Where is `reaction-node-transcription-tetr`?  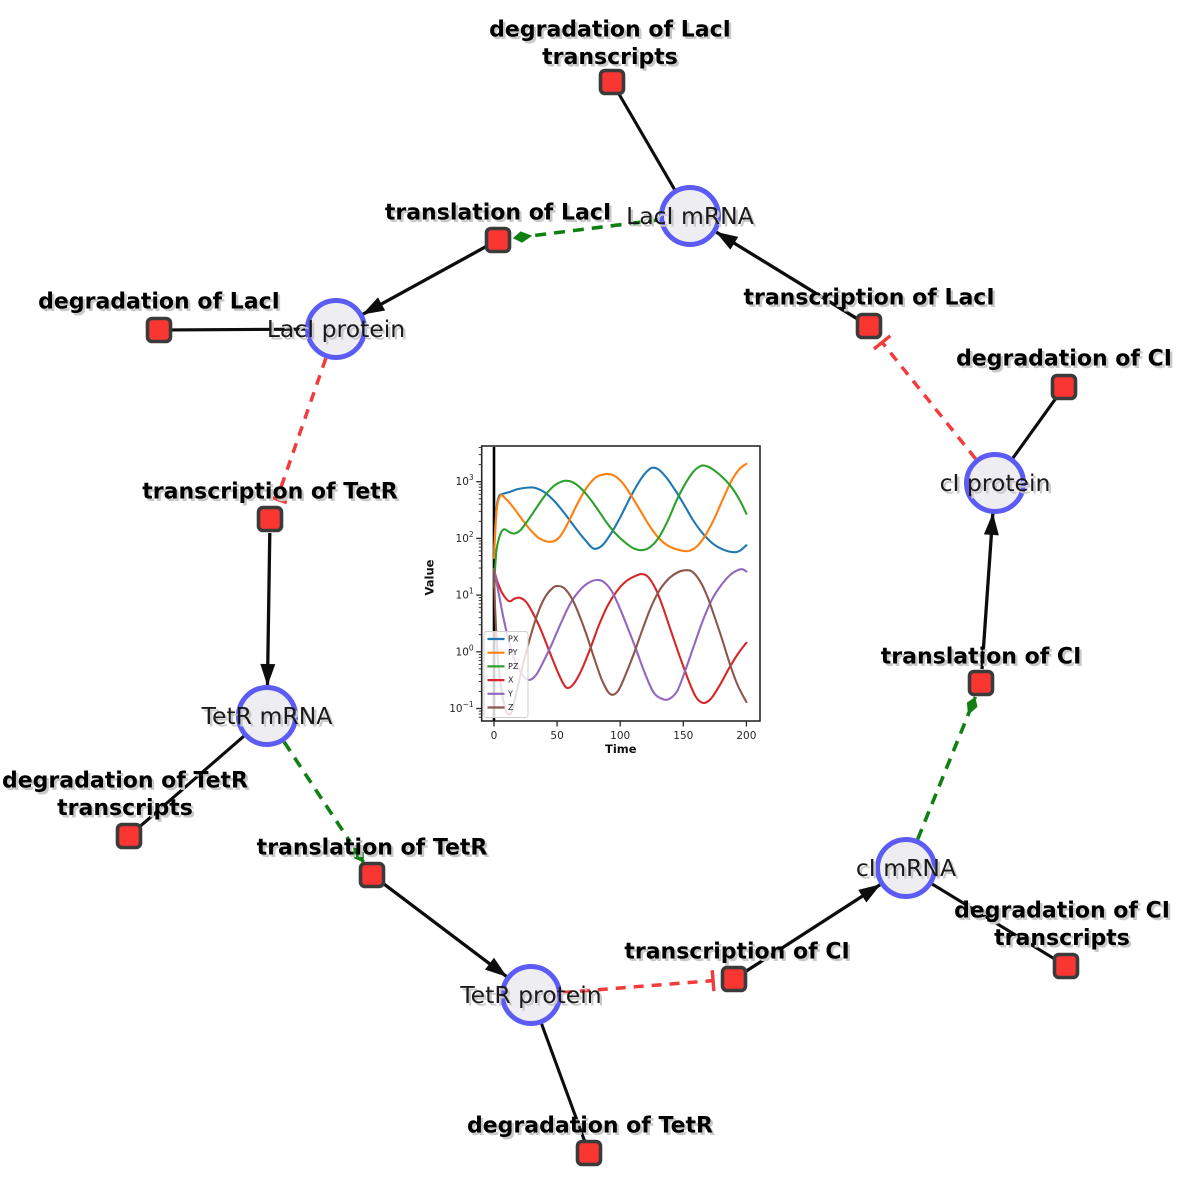 reaction-node-transcription-tetr is located at coordinates (270, 519).